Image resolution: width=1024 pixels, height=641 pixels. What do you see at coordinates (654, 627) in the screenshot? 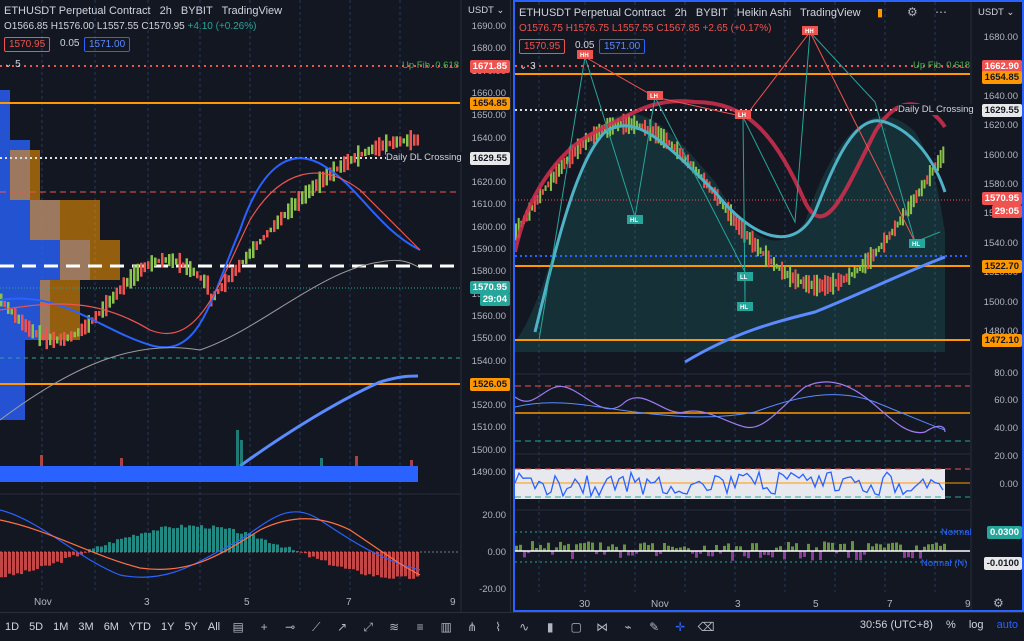
I see `brush-icon: ✎` at bounding box center [654, 627].